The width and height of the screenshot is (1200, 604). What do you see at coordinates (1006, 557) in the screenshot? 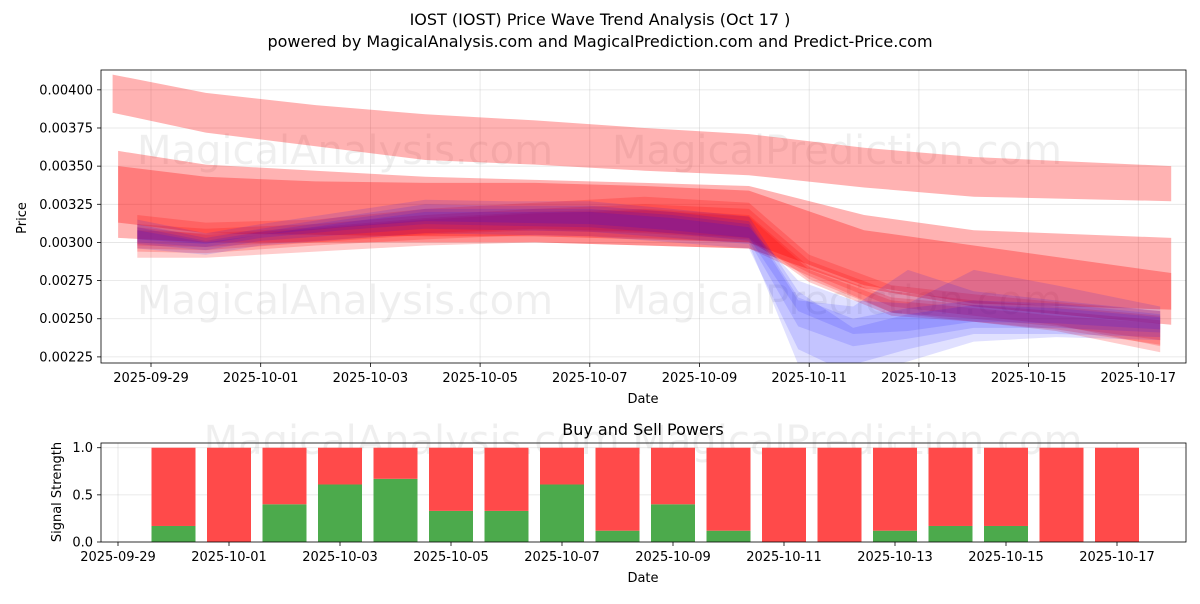
I see `signal-x-tick-label: 2025-10-15` at bounding box center [1006, 557].